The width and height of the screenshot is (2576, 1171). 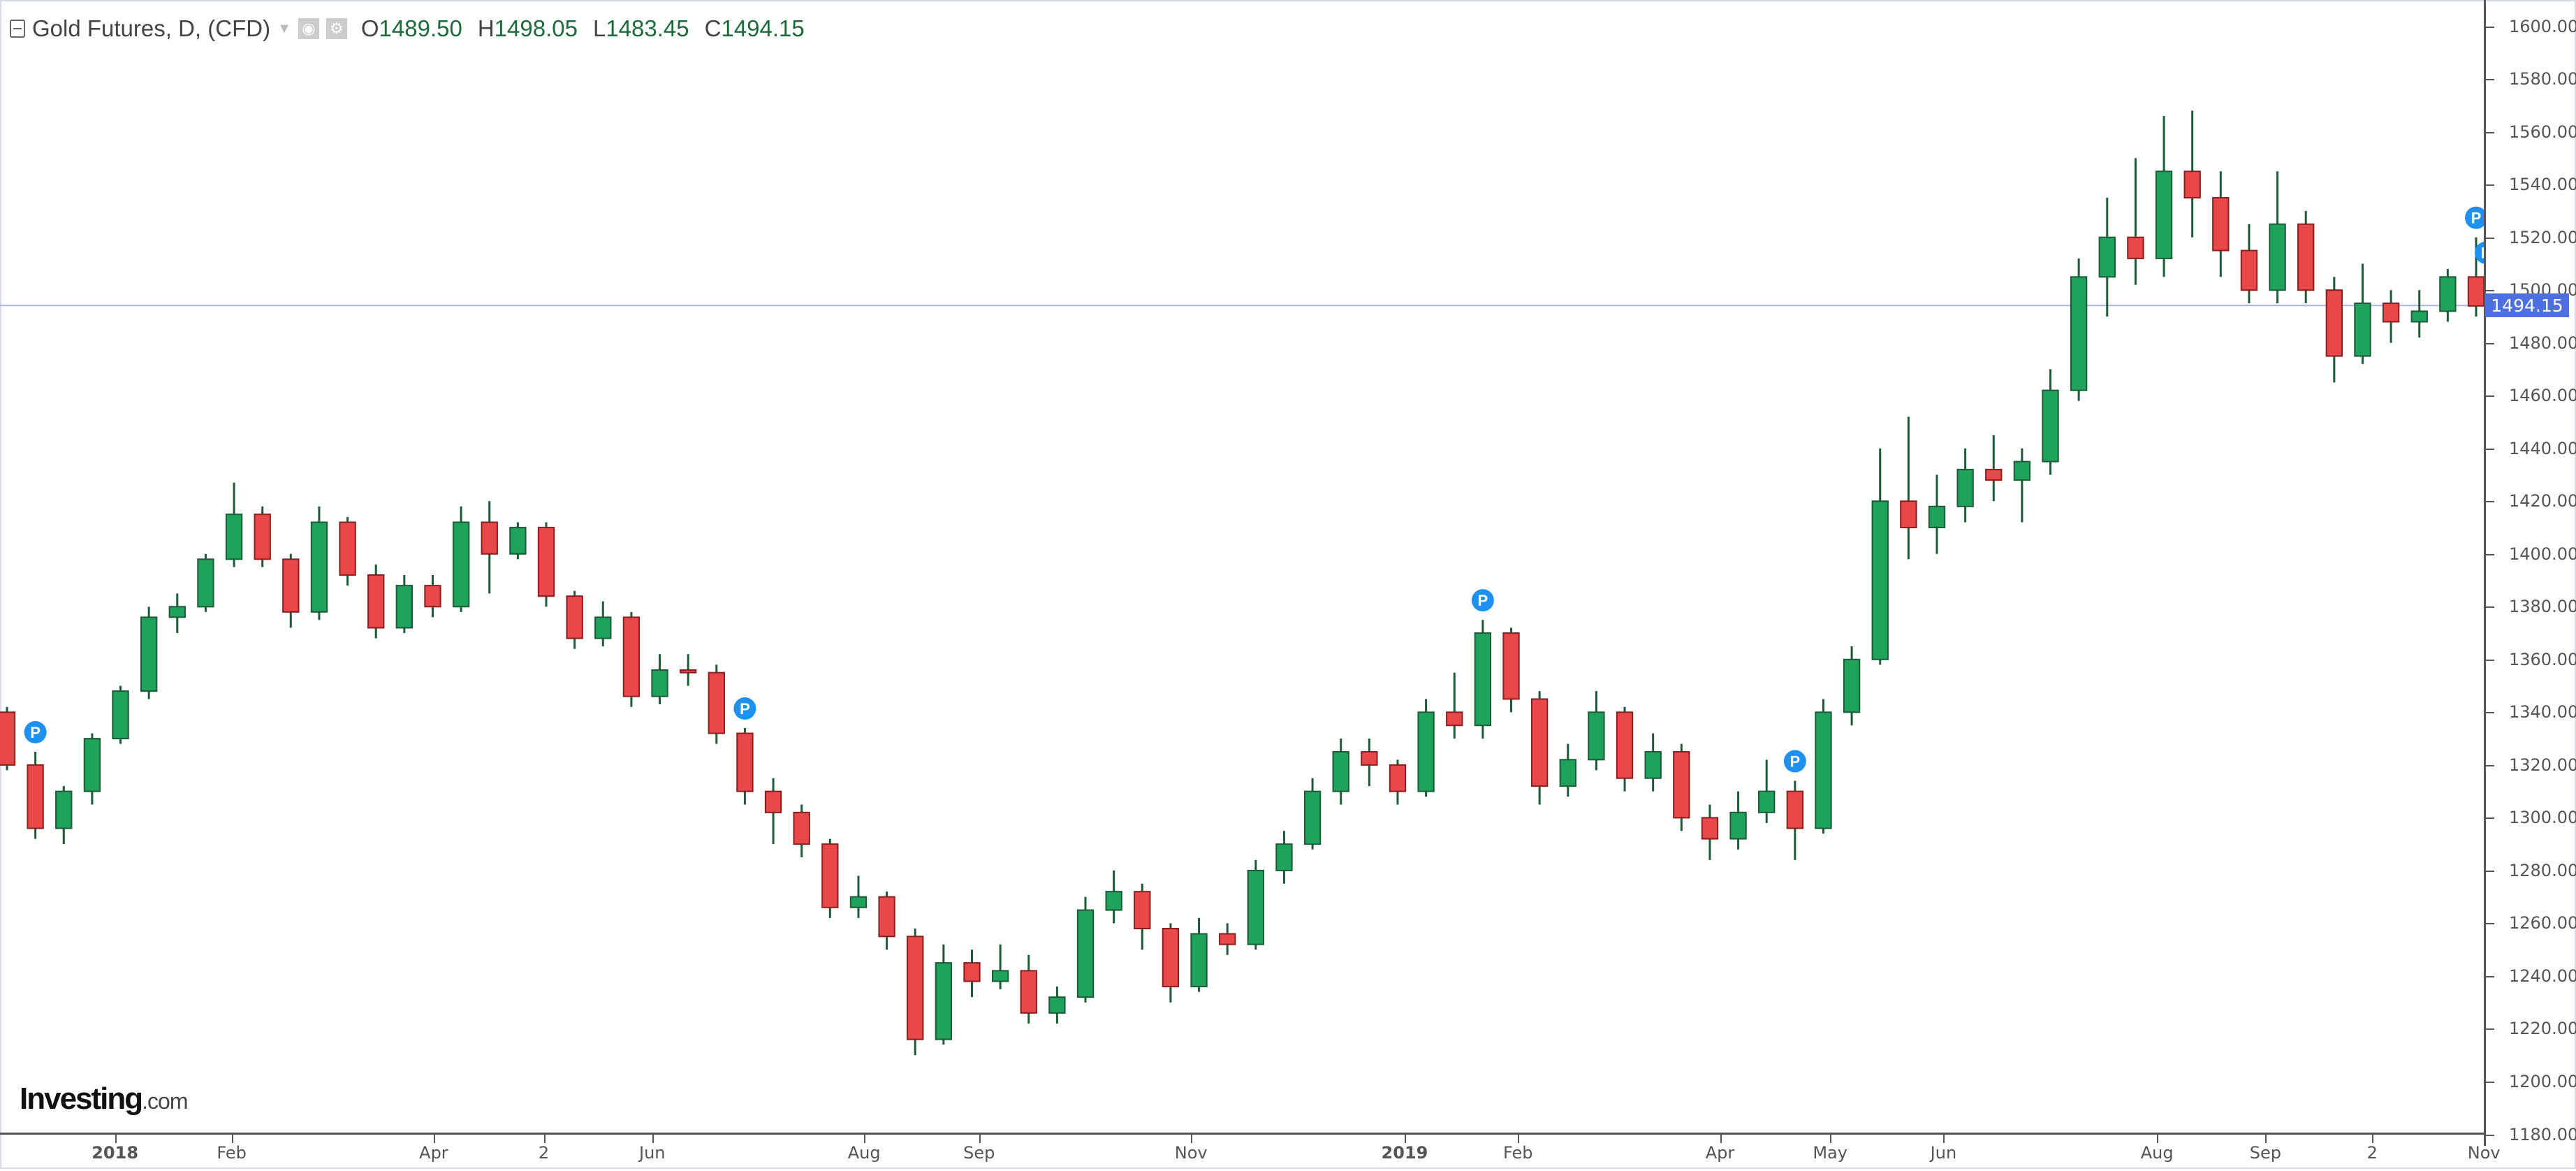 What do you see at coordinates (536, 28) in the screenshot?
I see `high-value: 1498.05` at bounding box center [536, 28].